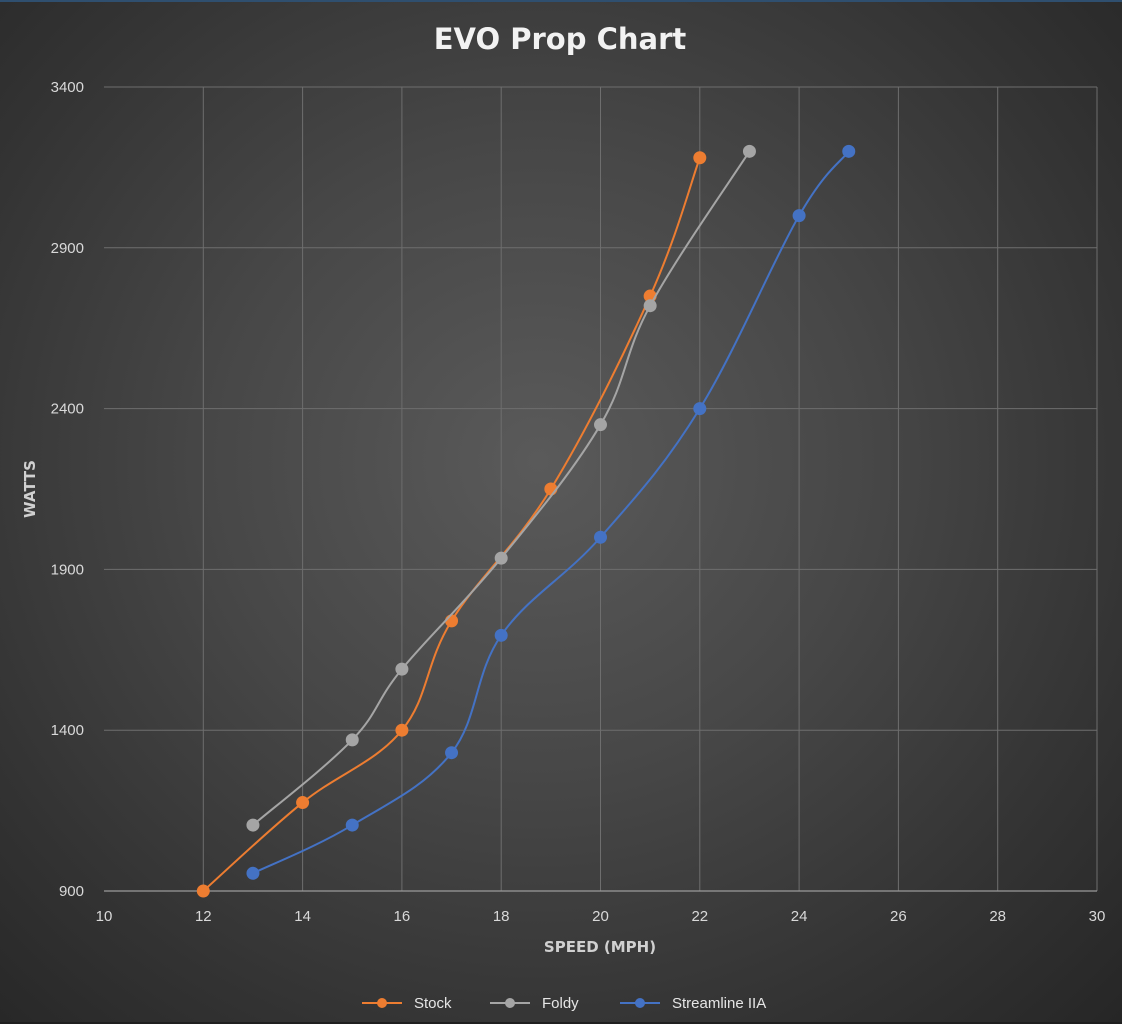 The width and height of the screenshot is (1122, 1024). What do you see at coordinates (67, 569) in the screenshot?
I see `y-tick-label: 1900` at bounding box center [67, 569].